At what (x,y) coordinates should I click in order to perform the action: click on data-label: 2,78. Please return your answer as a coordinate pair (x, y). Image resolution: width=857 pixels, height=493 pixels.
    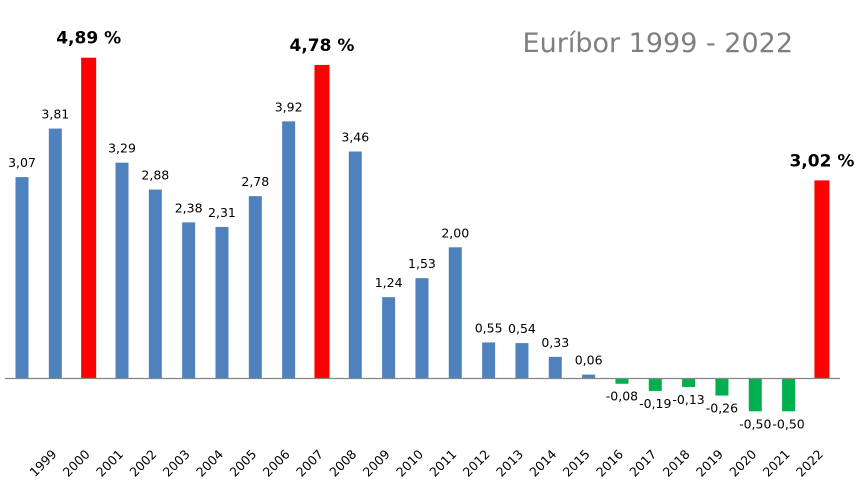
    Looking at the image, I should click on (255, 181).